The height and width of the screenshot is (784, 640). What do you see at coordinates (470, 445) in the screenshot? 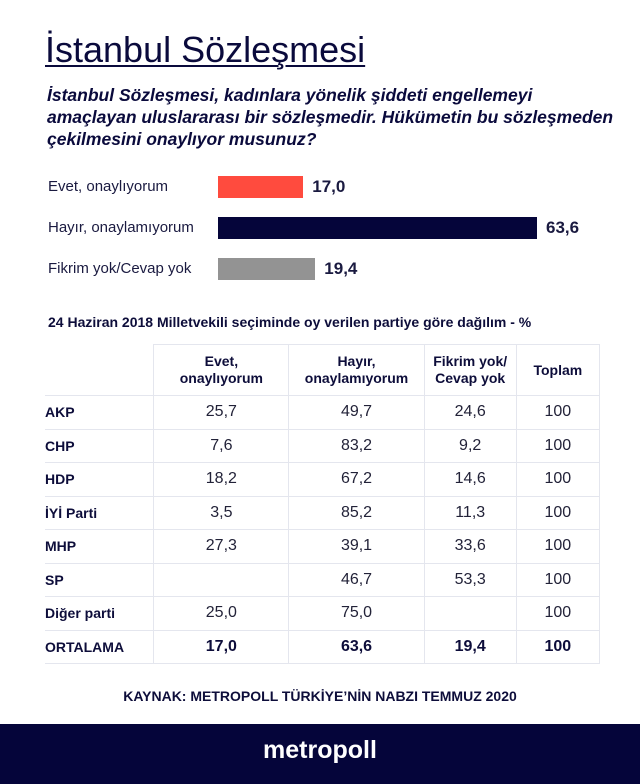
I see `table-cell: 9,2` at bounding box center [470, 445].